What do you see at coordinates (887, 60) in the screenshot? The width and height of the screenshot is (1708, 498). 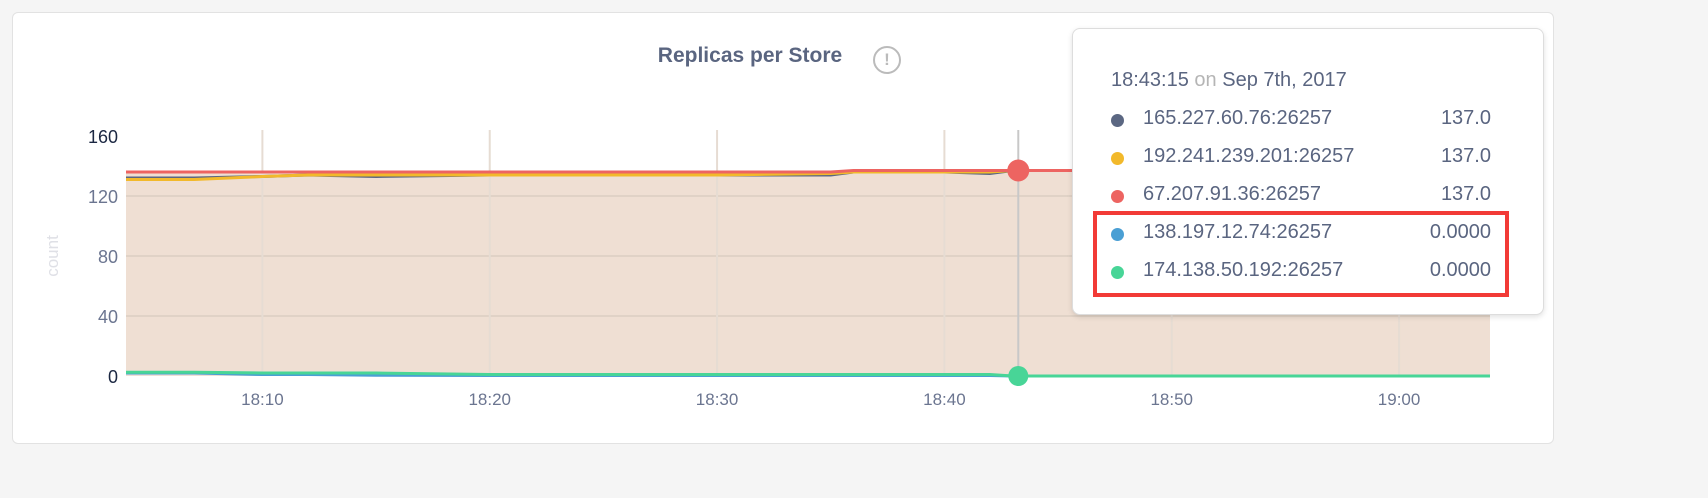 I see `info-icon: !` at bounding box center [887, 60].